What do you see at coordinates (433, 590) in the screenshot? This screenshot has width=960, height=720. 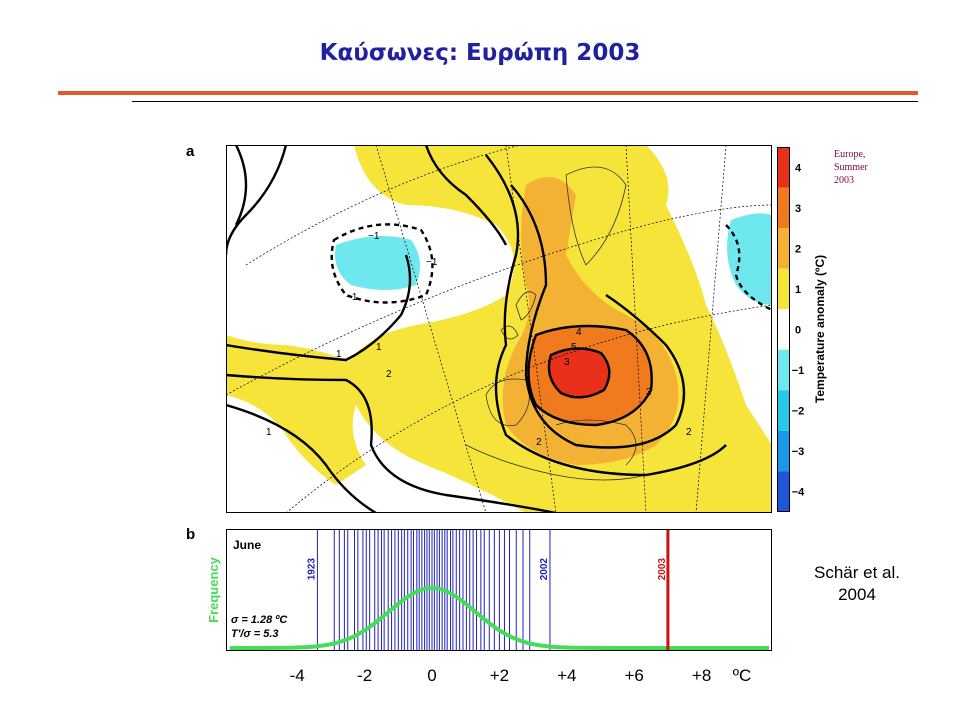 I see `year-lines` at bounding box center [433, 590].